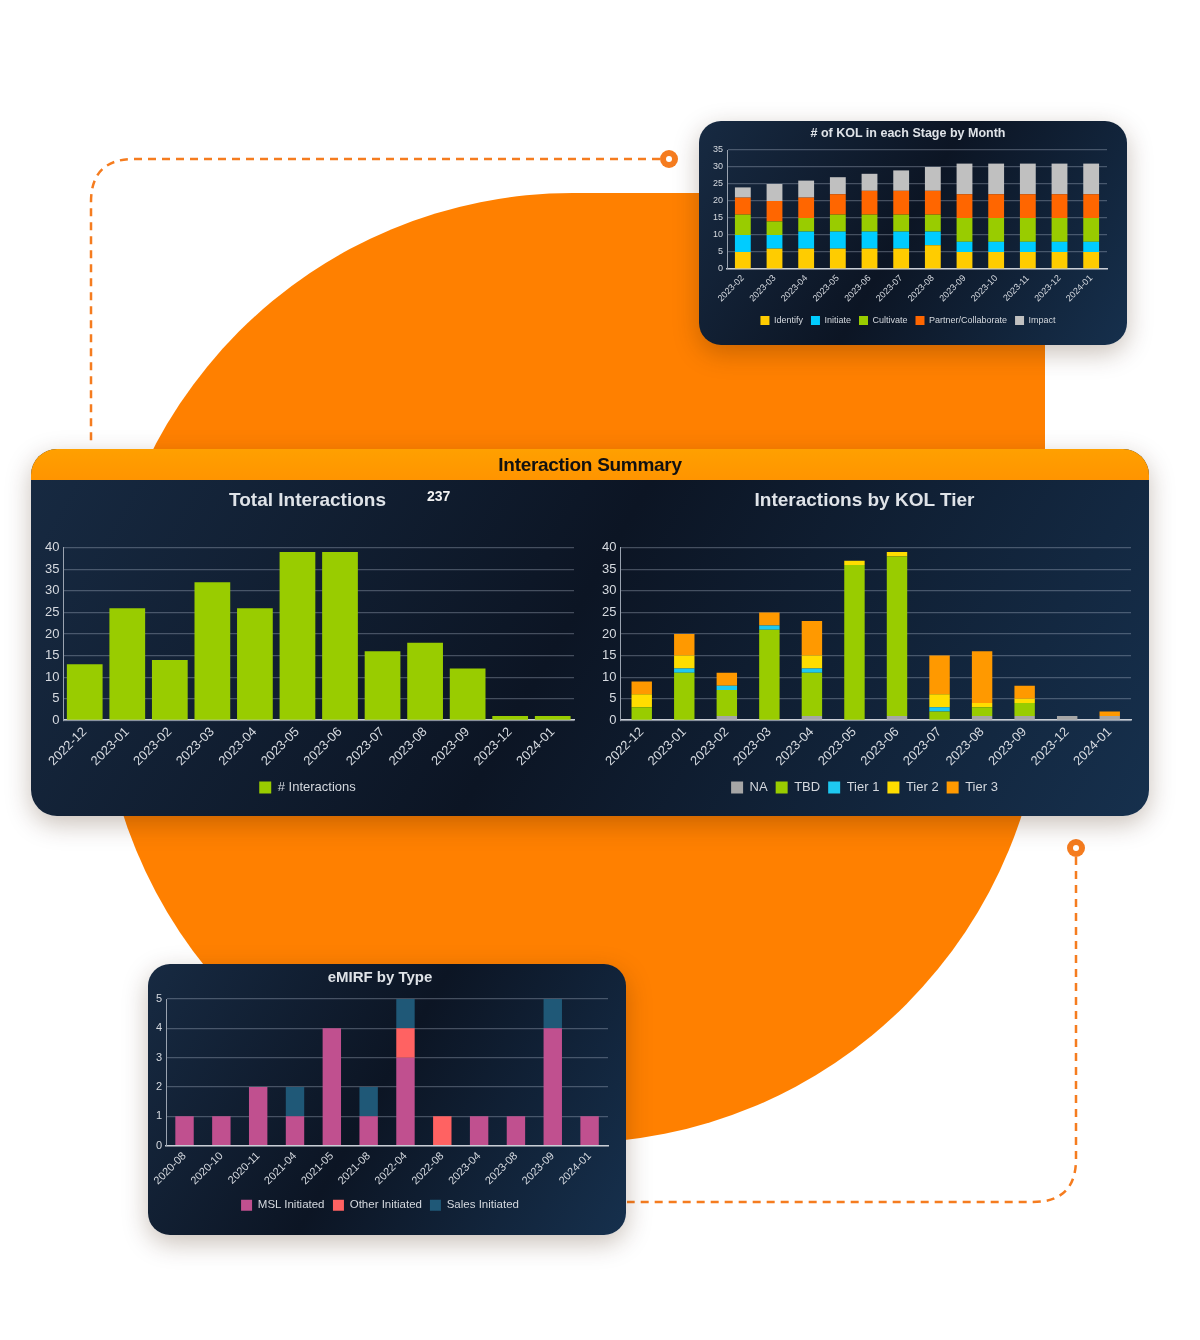 Image resolution: width=1200 pixels, height=1340 pixels. What do you see at coordinates (159, 1086) in the screenshot?
I see `y-tick-label: 2` at bounding box center [159, 1086].